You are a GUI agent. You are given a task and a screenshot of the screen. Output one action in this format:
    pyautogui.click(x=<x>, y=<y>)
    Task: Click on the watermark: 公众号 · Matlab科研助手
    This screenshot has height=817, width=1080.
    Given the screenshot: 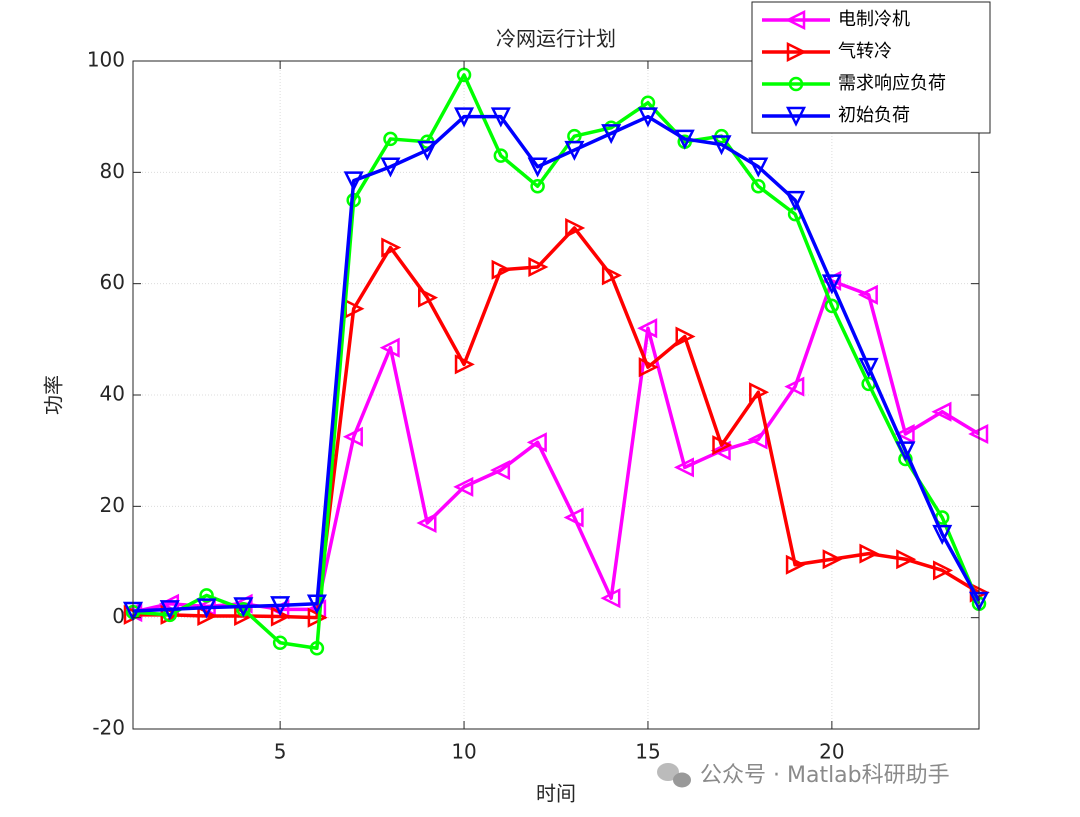 What is the action you would take?
    pyautogui.click(x=825, y=775)
    